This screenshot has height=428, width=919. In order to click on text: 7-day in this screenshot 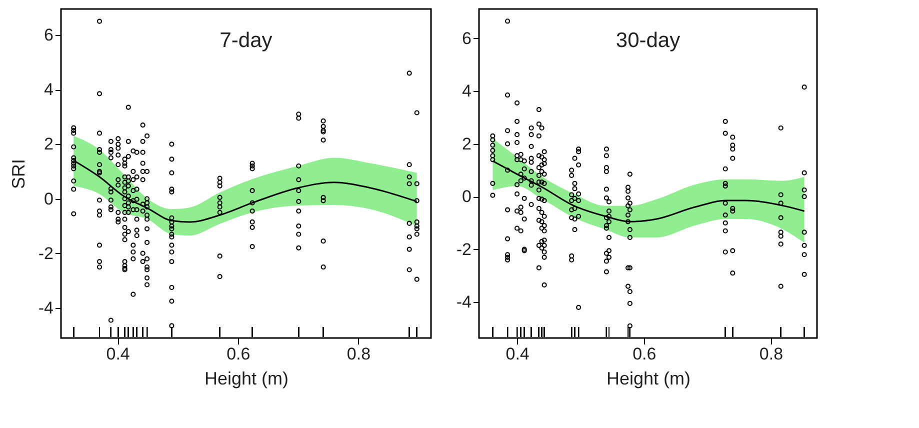, I will do `click(246, 40)`.